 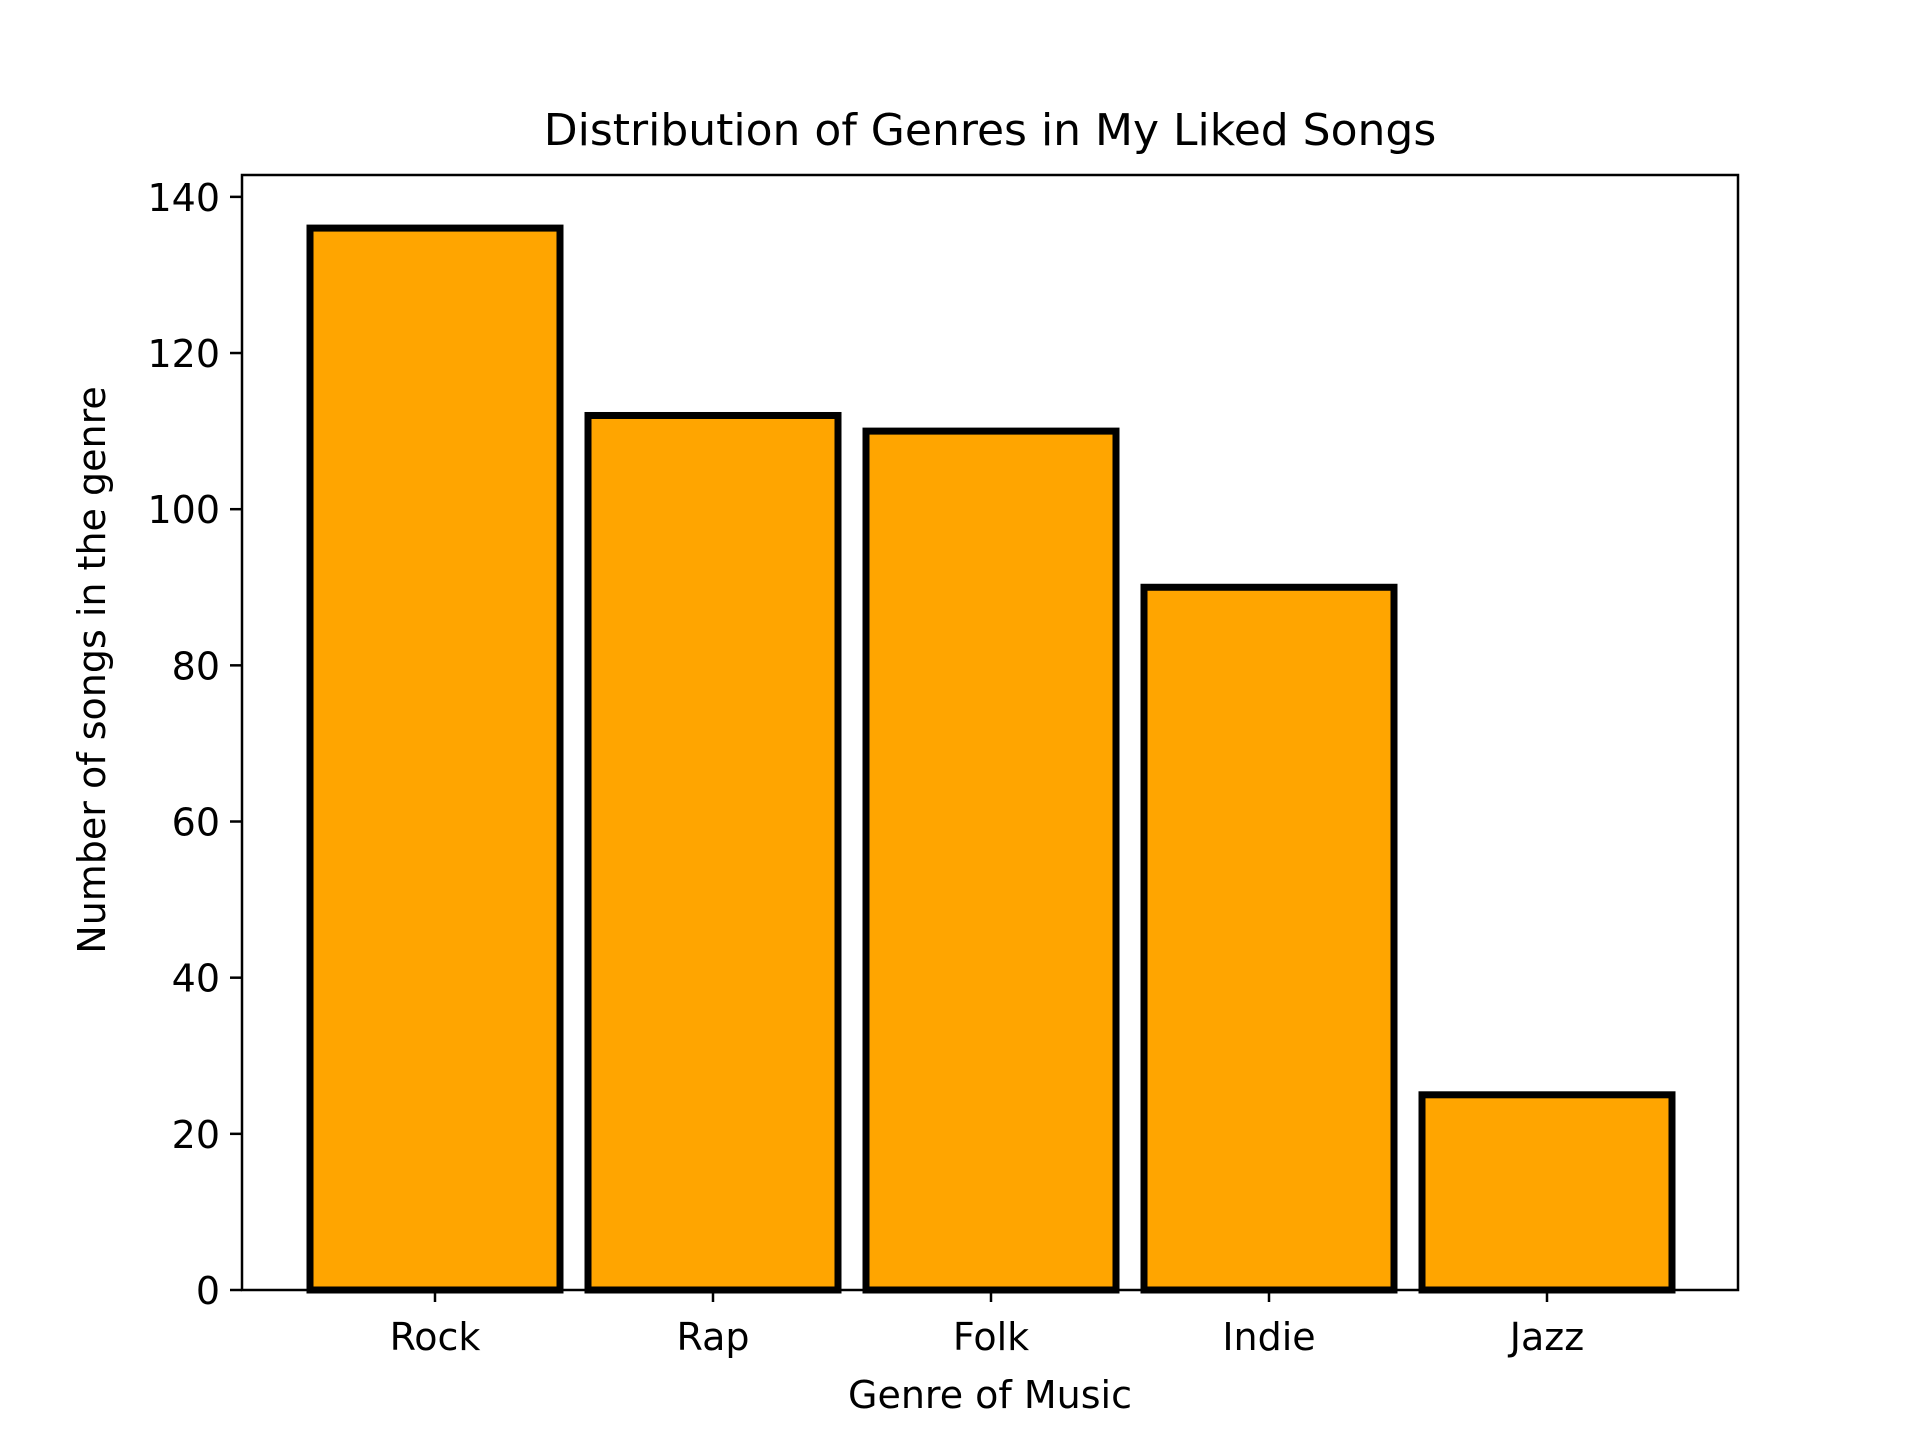 I want to click on bar-jazz, so click(x=1547, y=1192).